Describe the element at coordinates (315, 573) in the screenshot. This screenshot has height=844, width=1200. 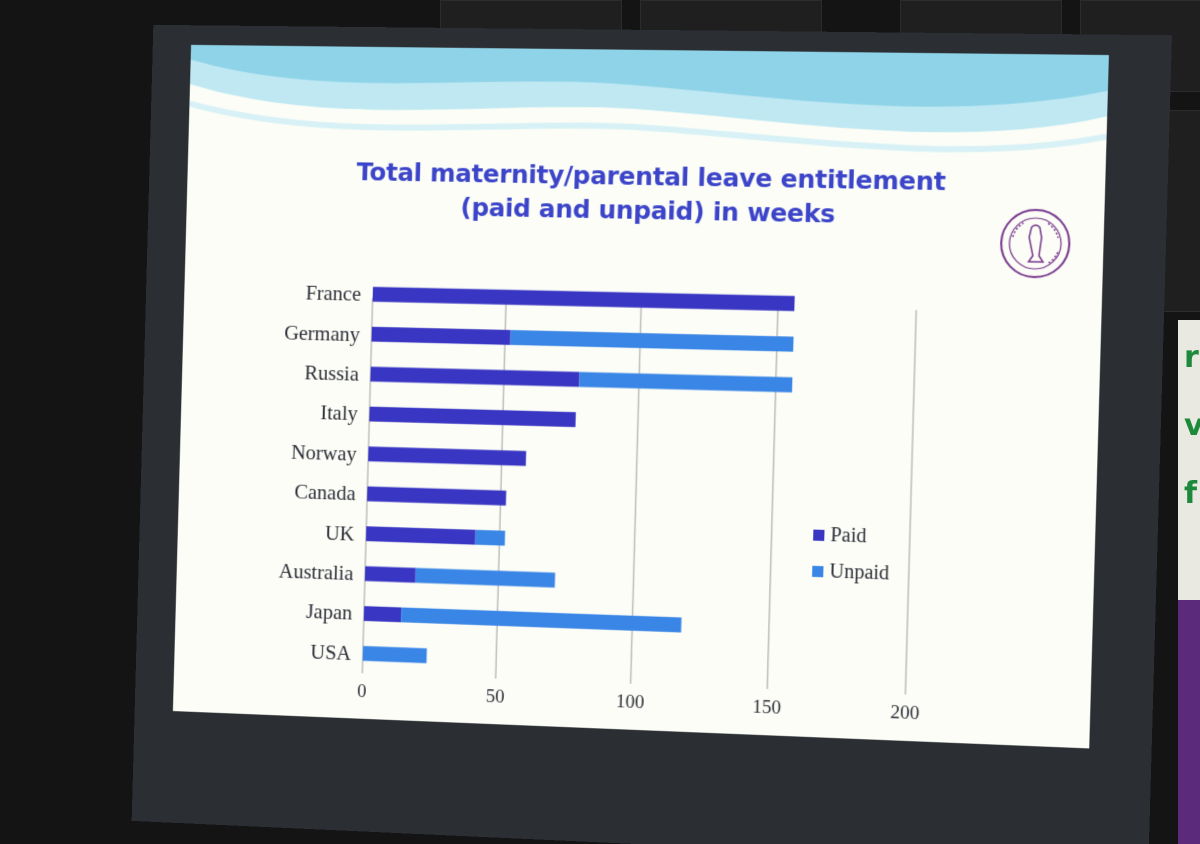
I see `category-label: Australia` at that location.